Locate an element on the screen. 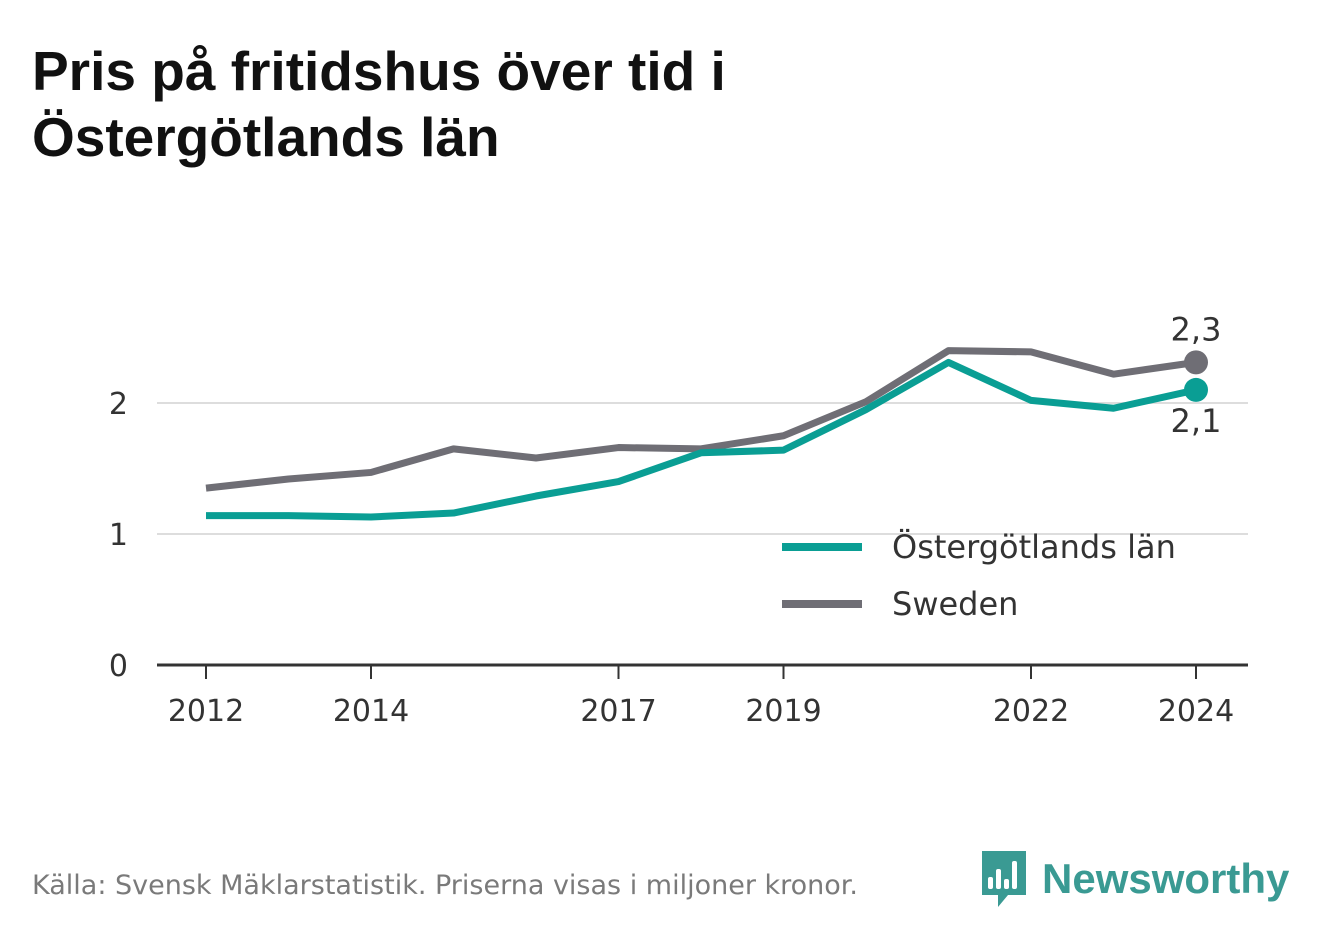 The height and width of the screenshot is (939, 1322). x-tick-label: 2024 is located at coordinates (1196, 711).